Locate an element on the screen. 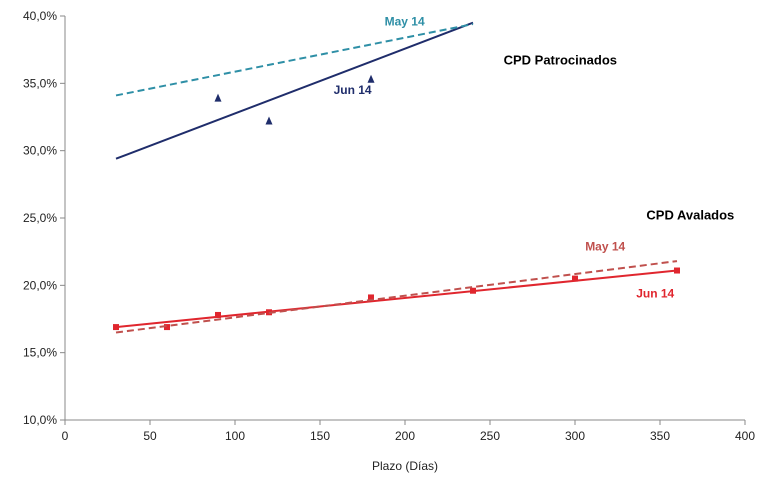  x-tick-label: 50 is located at coordinates (150, 436).